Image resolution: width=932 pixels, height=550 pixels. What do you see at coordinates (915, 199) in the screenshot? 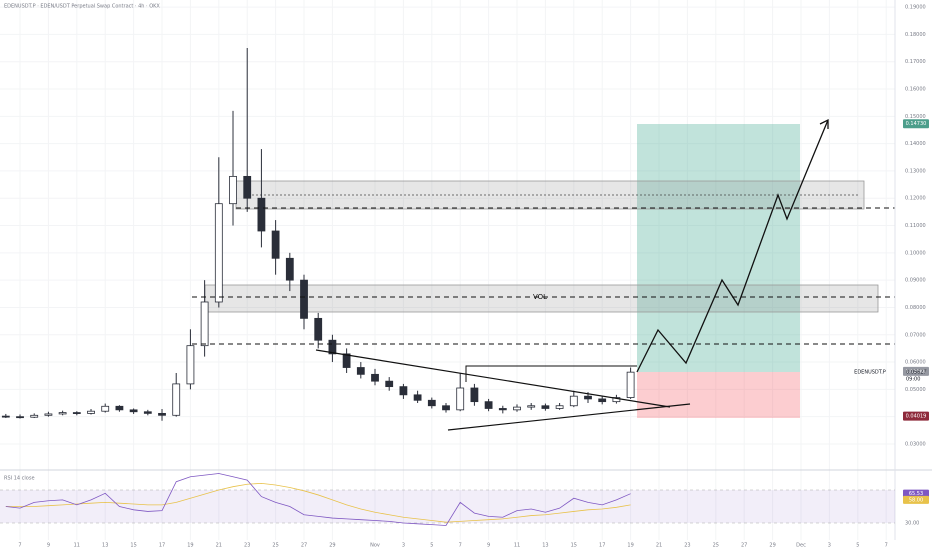
I see `y-tick-label: 0.12000` at bounding box center [915, 199].